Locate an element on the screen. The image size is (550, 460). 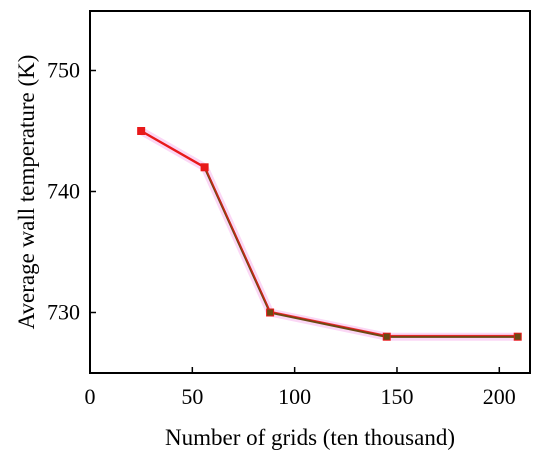
y-tick-labels: 730 740 750 is located at coordinates (63, 191).